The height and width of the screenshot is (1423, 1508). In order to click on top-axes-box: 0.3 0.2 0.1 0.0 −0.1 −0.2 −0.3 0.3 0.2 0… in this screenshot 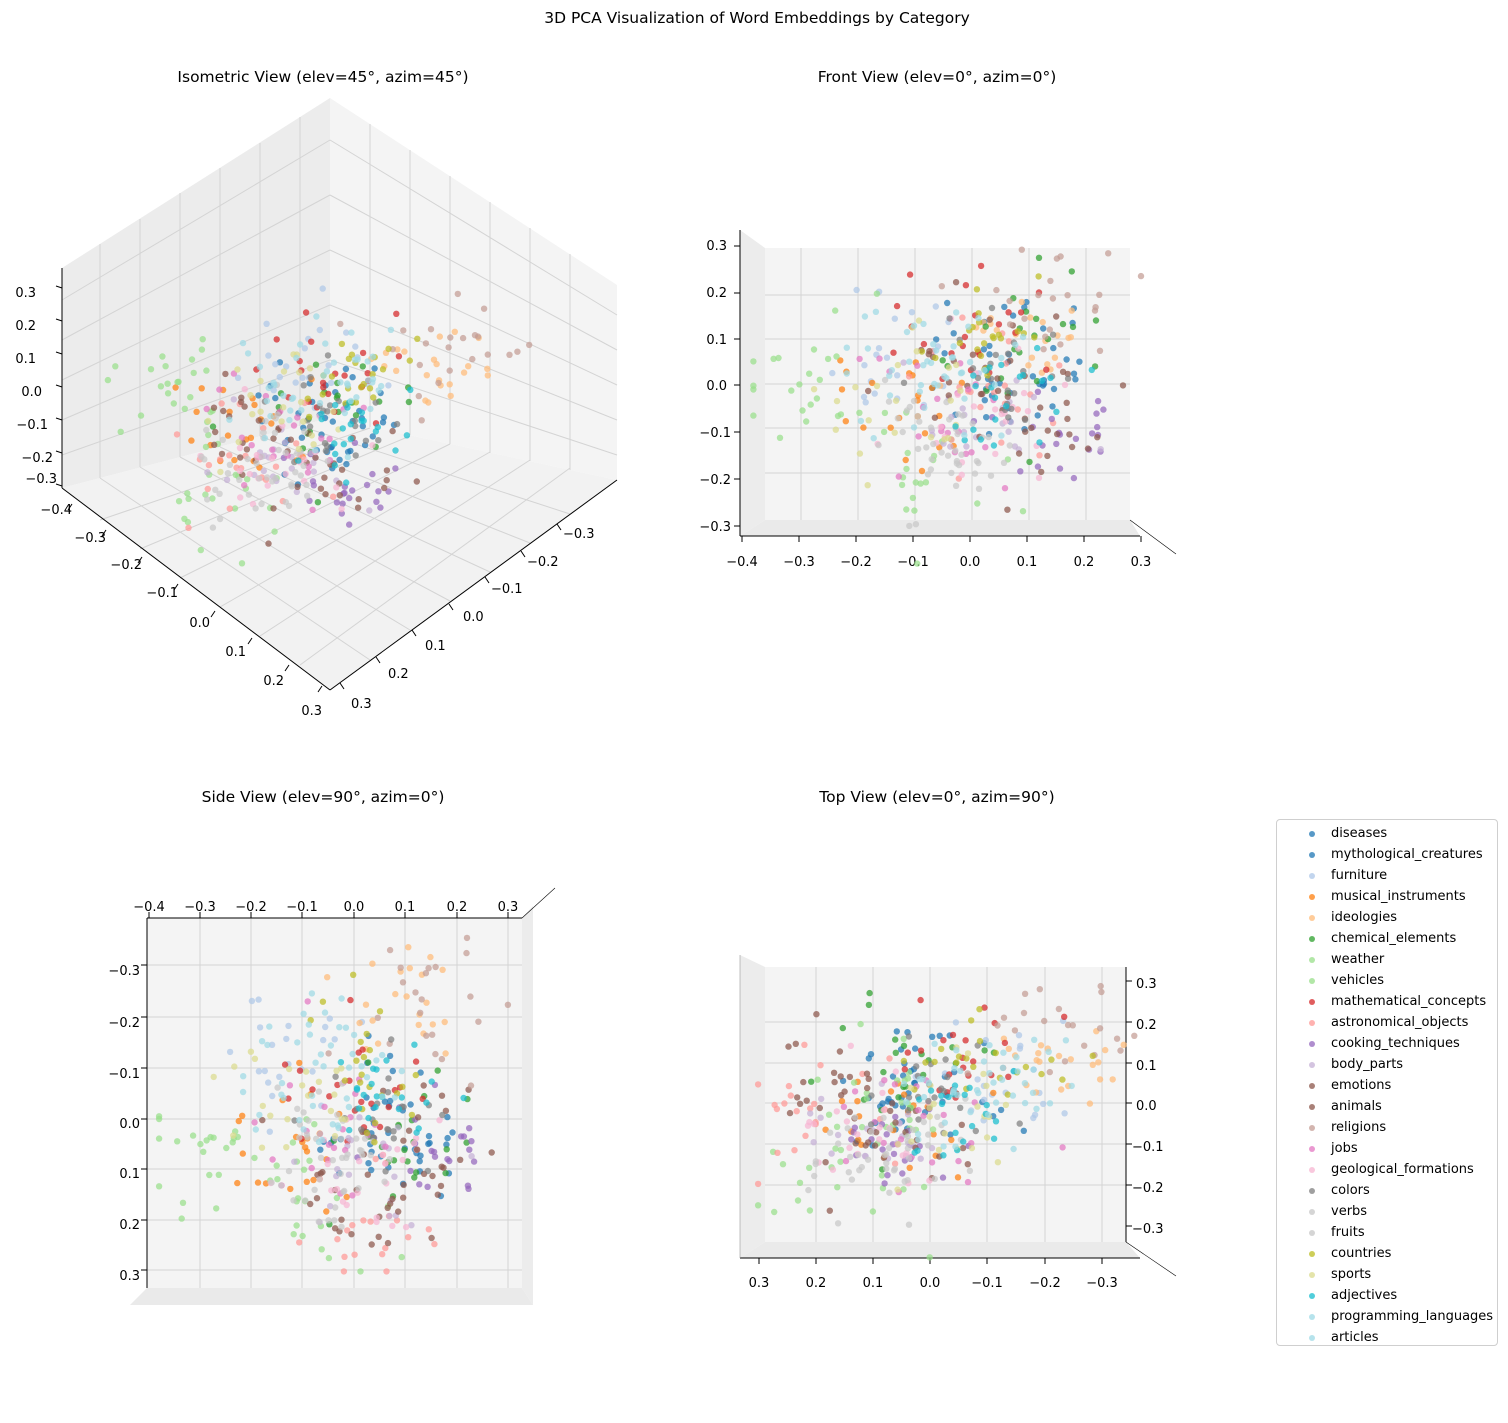, I will do `click(958, 1123)`.